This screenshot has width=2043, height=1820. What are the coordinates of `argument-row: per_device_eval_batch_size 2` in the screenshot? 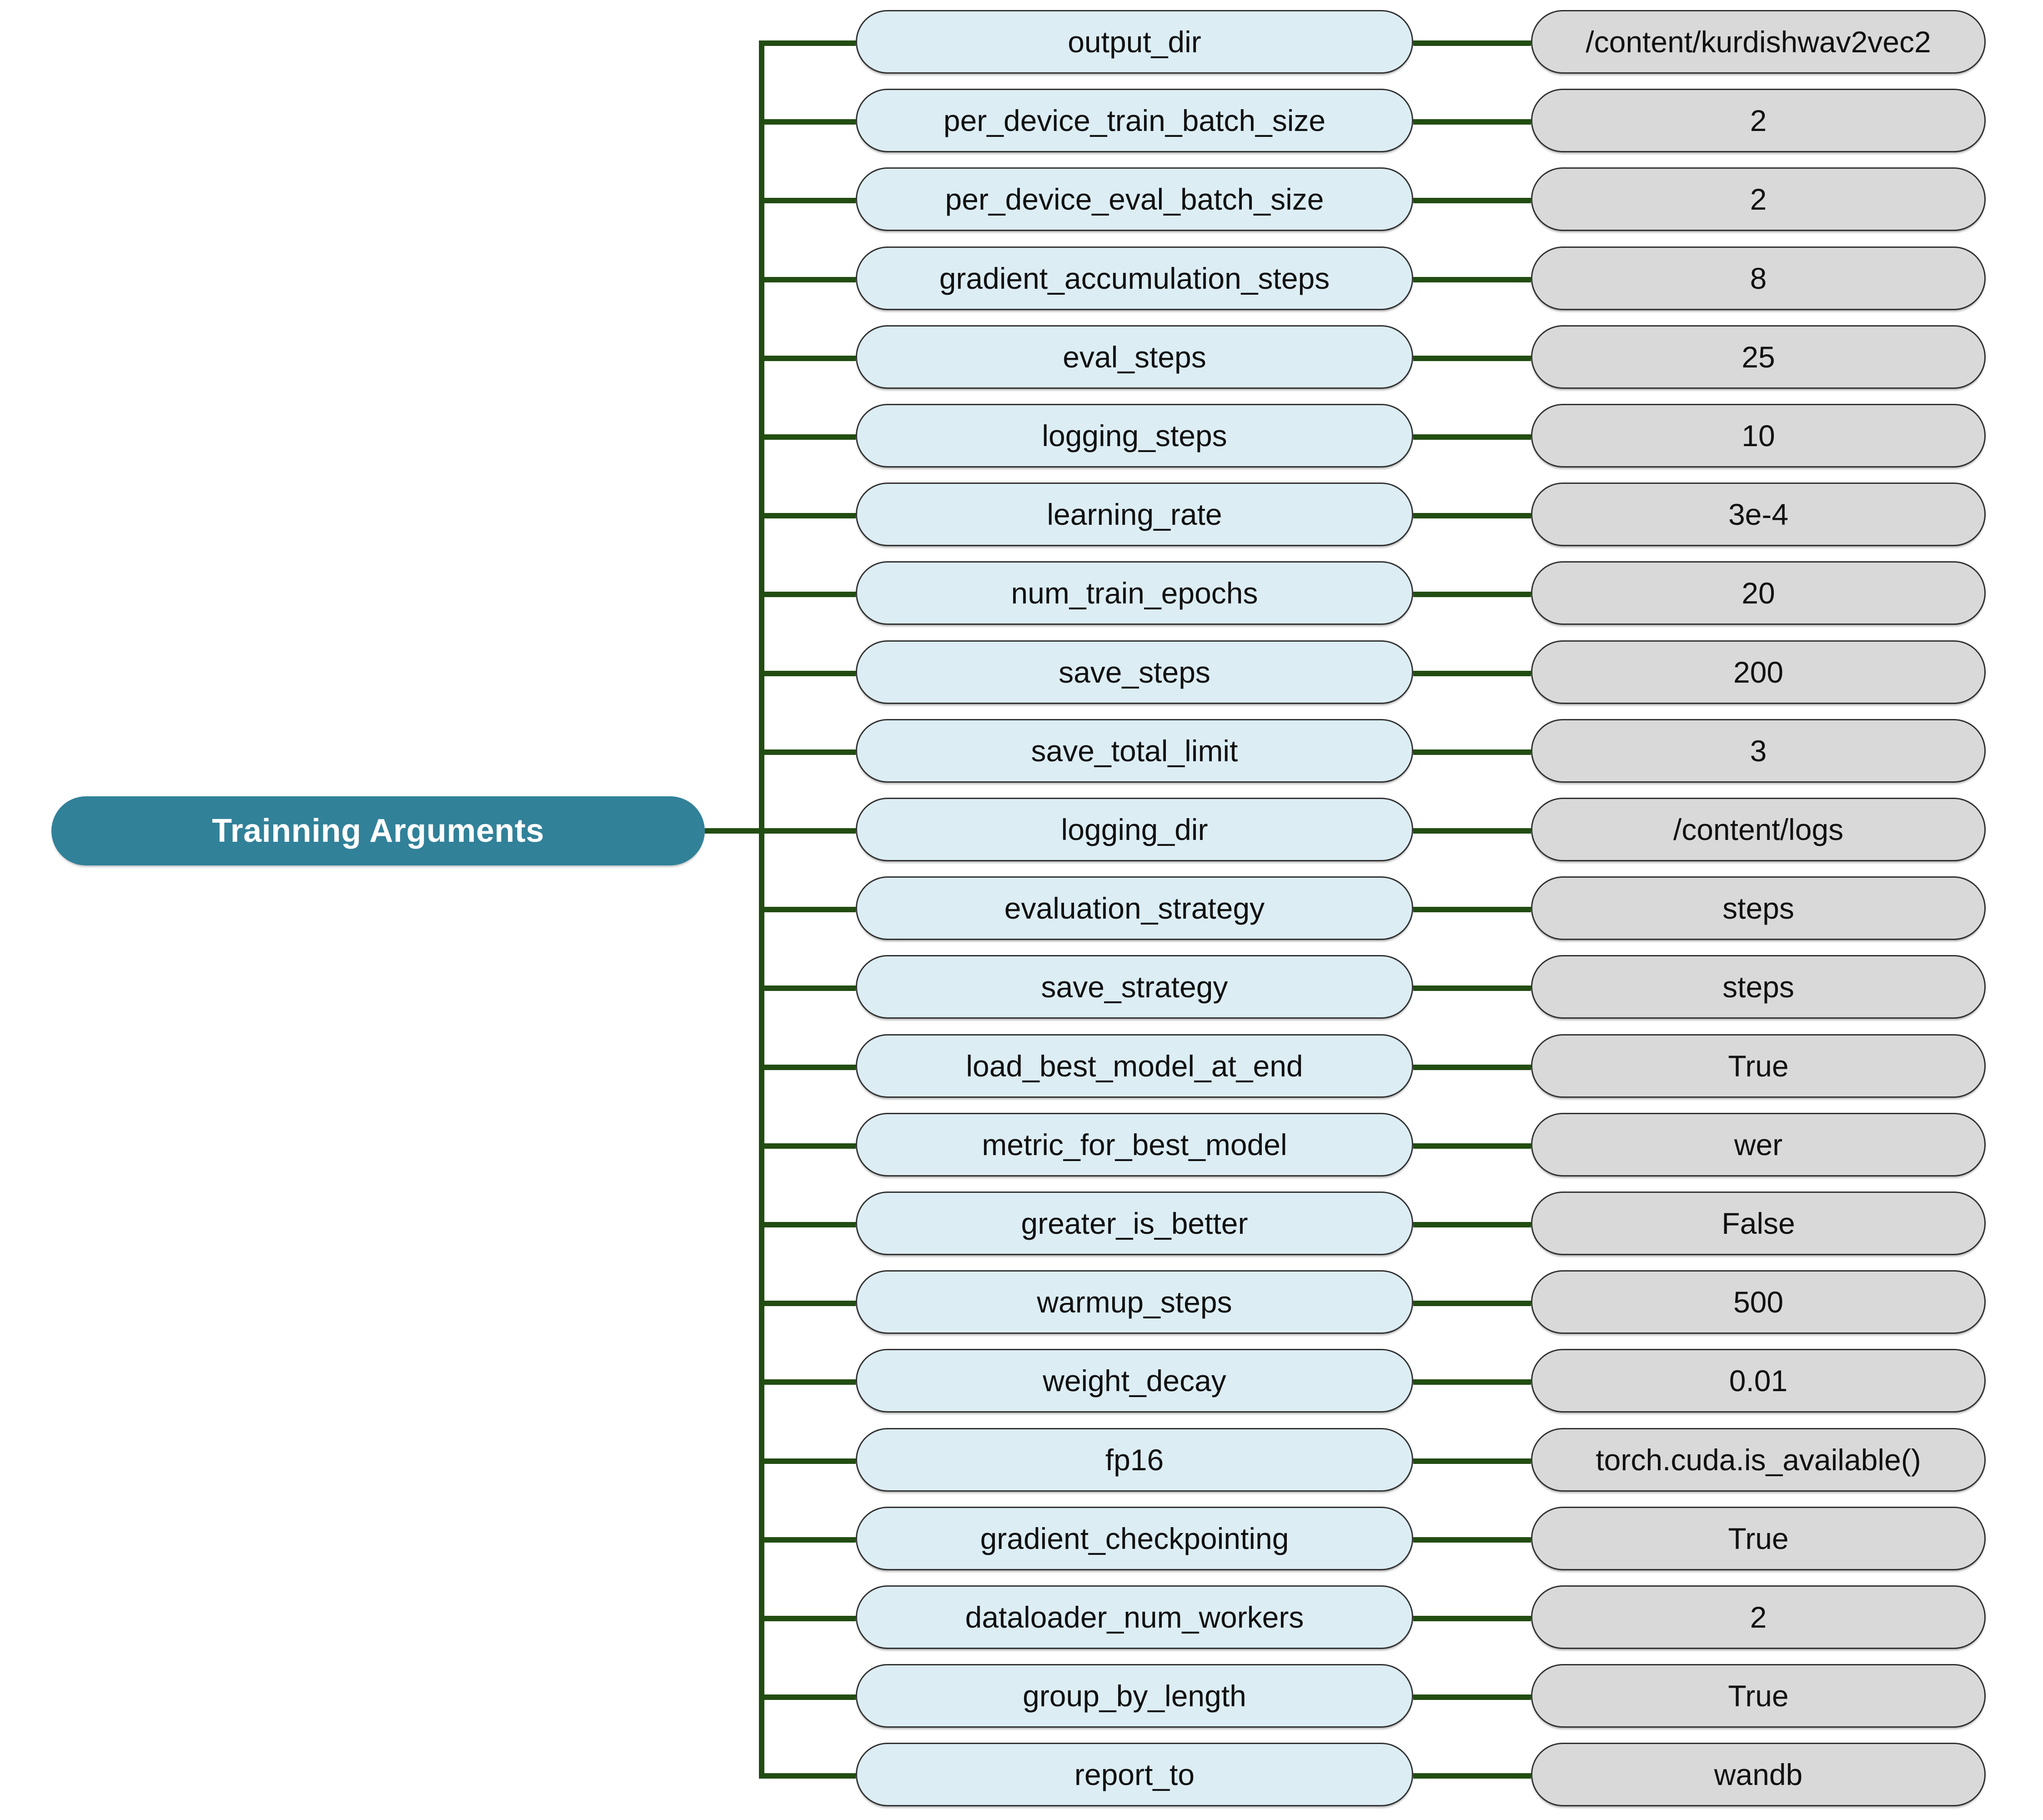 It's located at (1021, 201).